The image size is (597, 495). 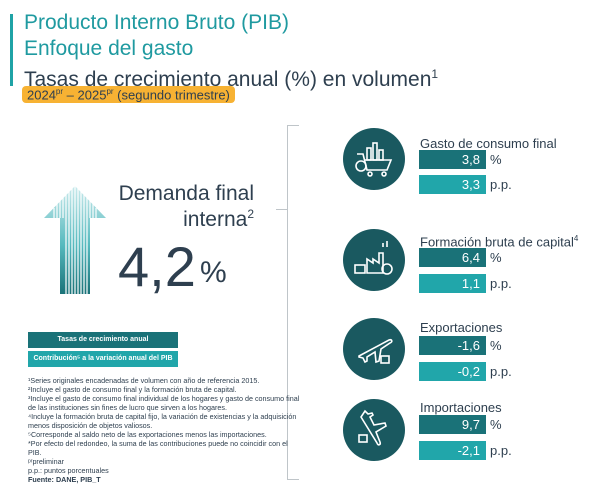 What do you see at coordinates (452, 424) in the screenshot?
I see `growth-value-box: 9,7` at bounding box center [452, 424].